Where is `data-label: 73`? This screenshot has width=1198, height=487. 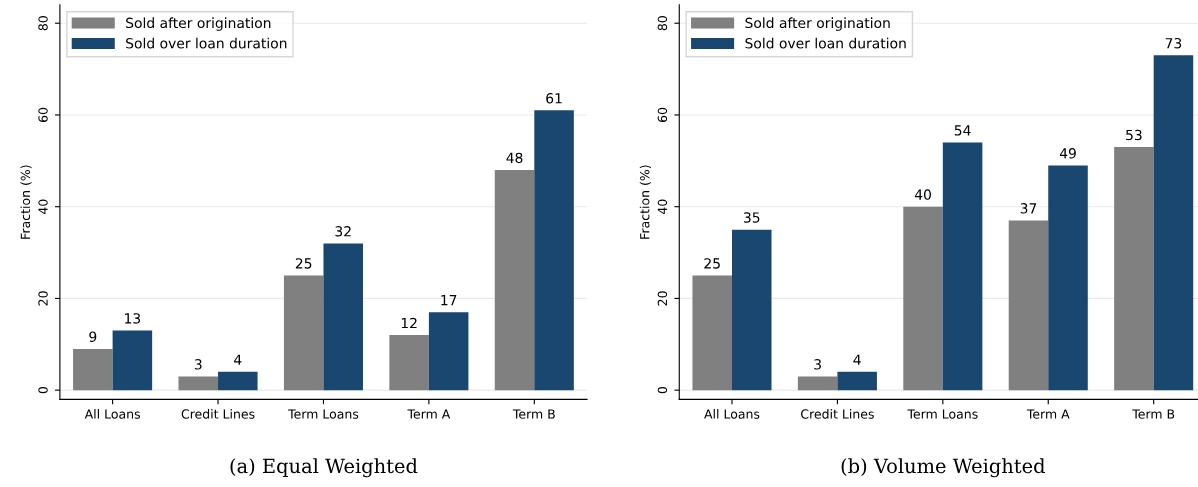
data-label: 73 is located at coordinates (1173, 43).